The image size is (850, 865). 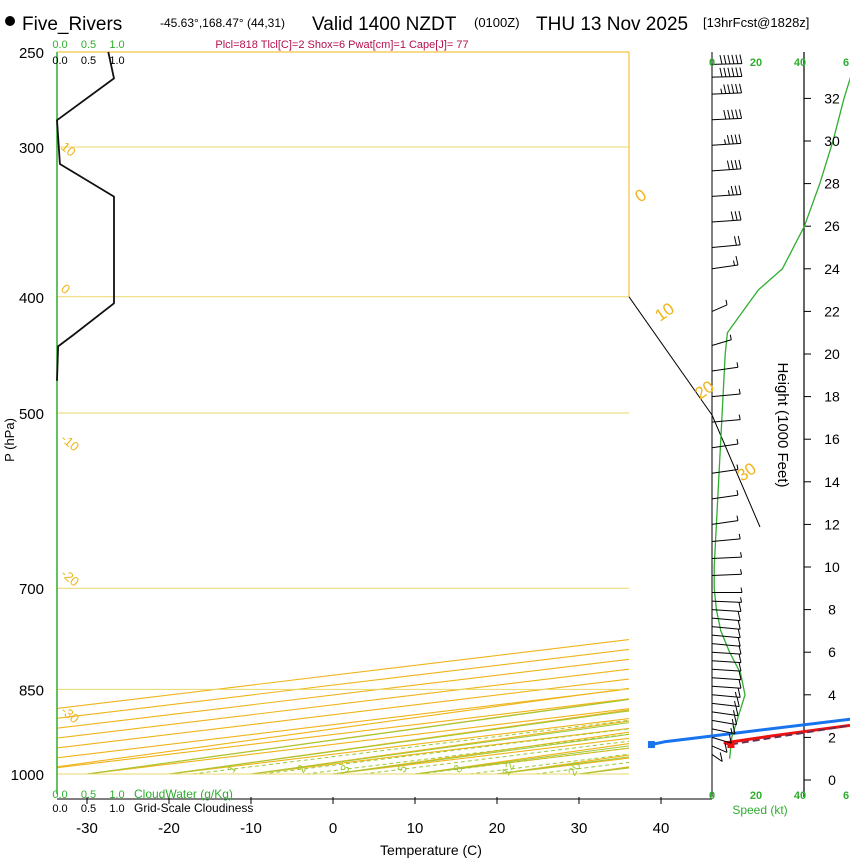 I want to click on speed-bottom-tick-label: 40, so click(x=800, y=796).